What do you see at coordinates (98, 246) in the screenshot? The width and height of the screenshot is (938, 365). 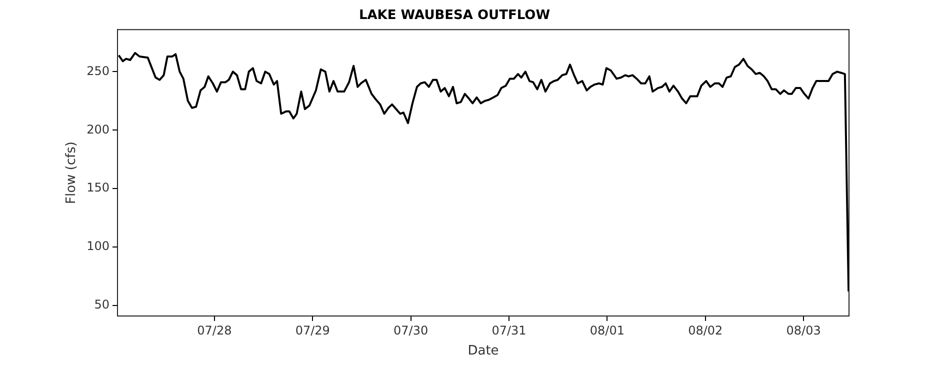 I see `y-tick-label: 100` at bounding box center [98, 246].